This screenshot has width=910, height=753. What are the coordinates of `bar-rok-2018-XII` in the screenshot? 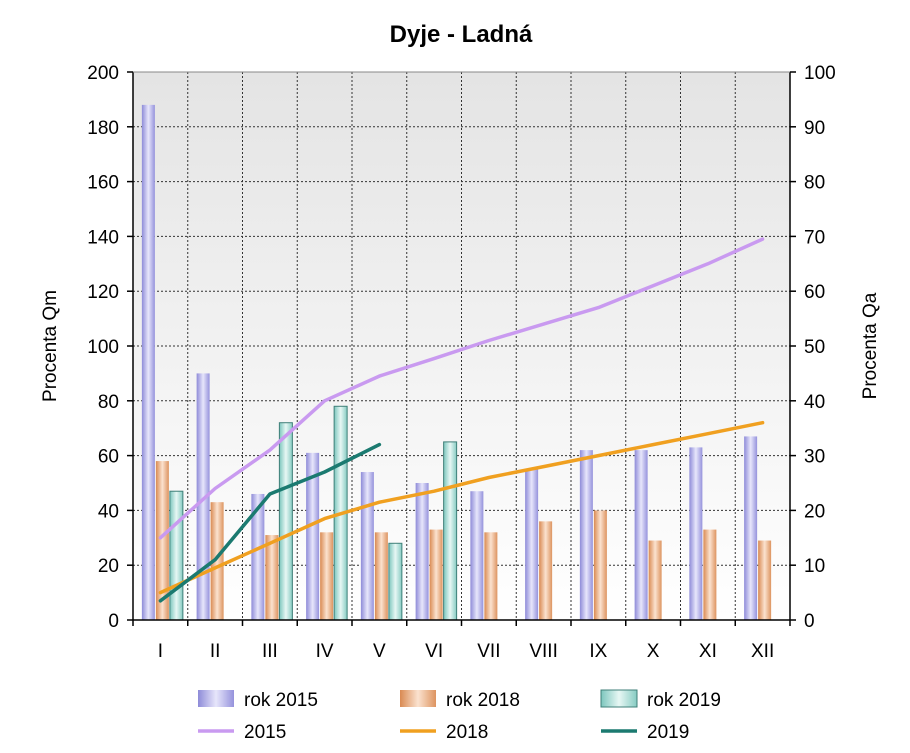 It's located at (765, 580).